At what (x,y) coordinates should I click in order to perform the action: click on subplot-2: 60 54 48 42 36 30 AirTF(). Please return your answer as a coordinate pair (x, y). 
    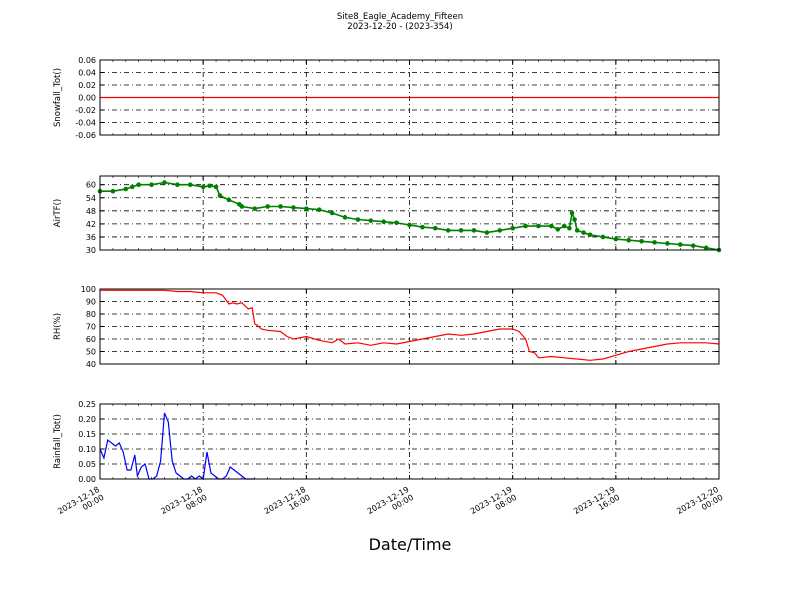
    Looking at the image, I should click on (387, 215).